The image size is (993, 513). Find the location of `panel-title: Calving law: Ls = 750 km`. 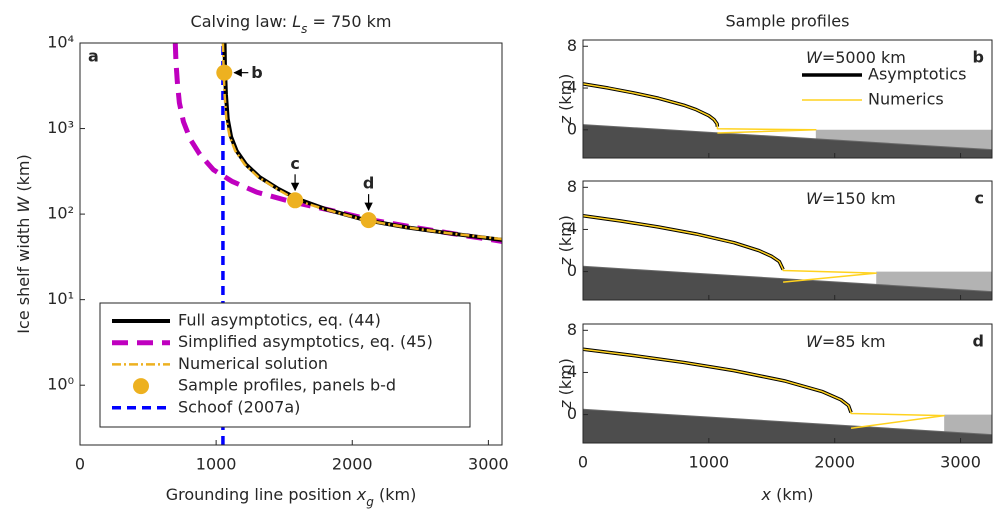

panel-title: Calving law: Ls = 750 km is located at coordinates (291, 24).